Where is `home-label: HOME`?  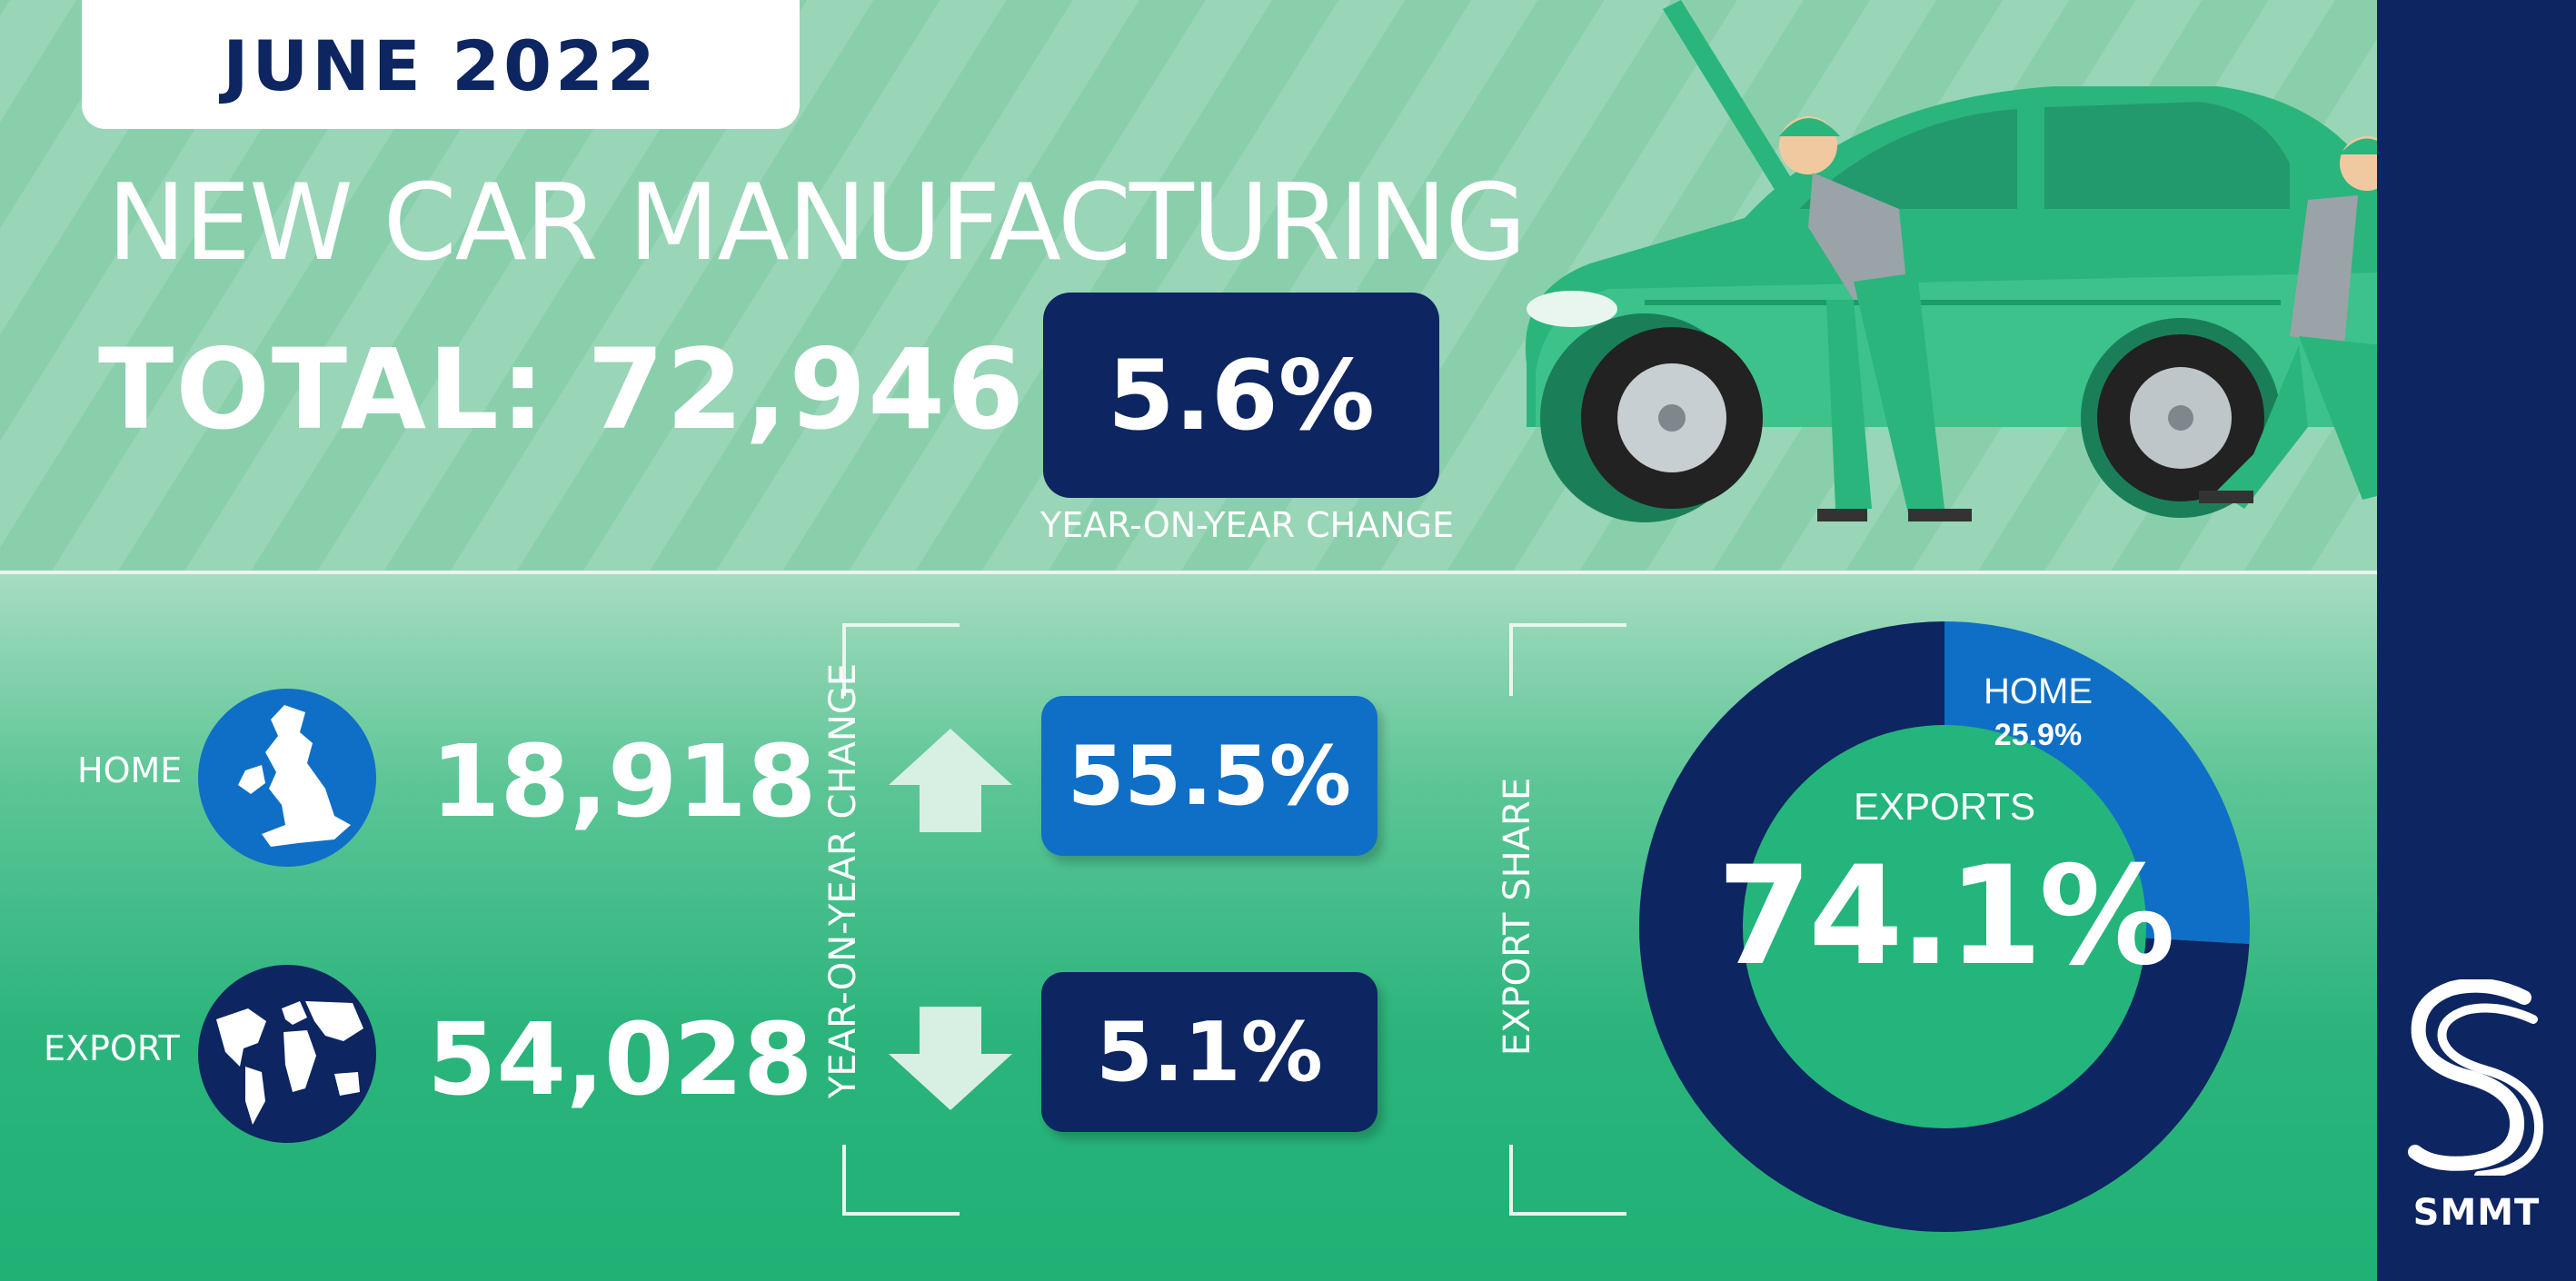 home-label: HOME is located at coordinates (130, 770).